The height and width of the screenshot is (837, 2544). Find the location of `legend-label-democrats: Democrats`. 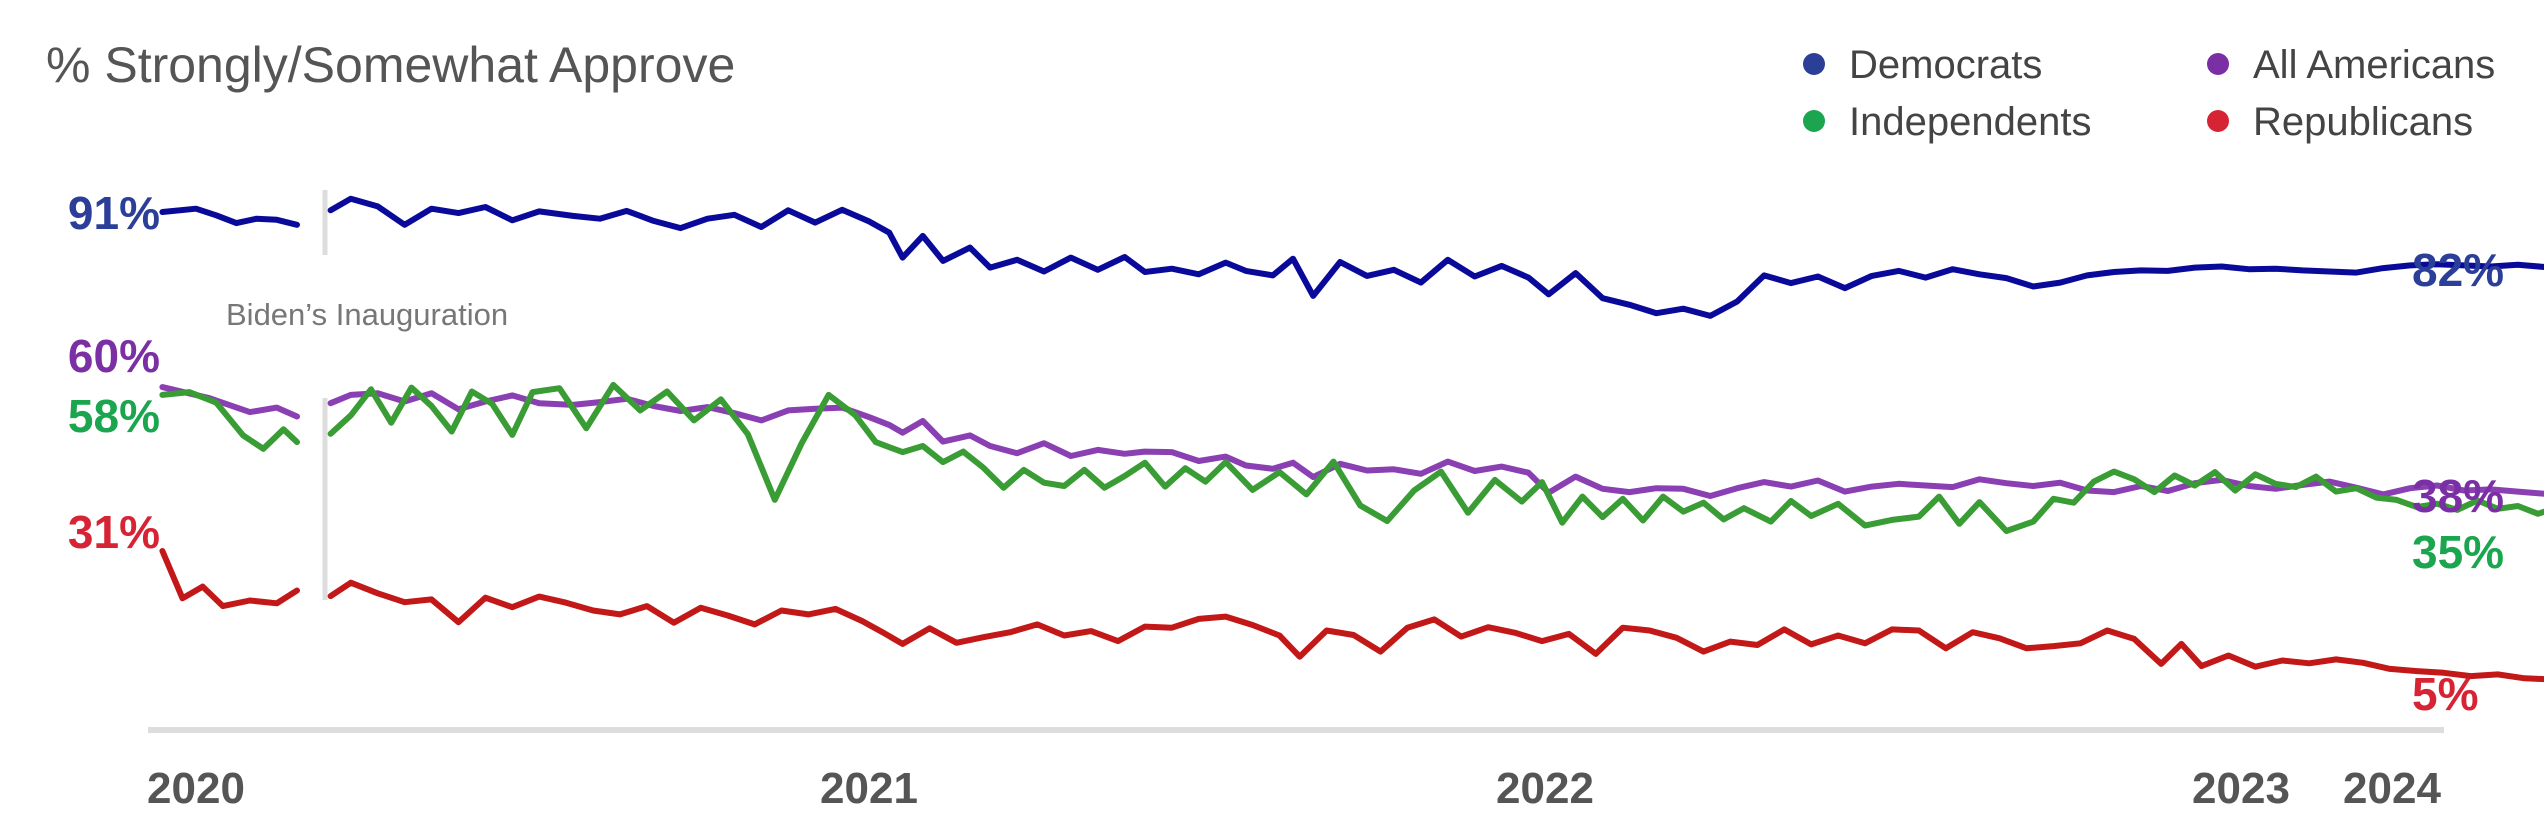

legend-label-democrats: Democrats is located at coordinates (1945, 65).